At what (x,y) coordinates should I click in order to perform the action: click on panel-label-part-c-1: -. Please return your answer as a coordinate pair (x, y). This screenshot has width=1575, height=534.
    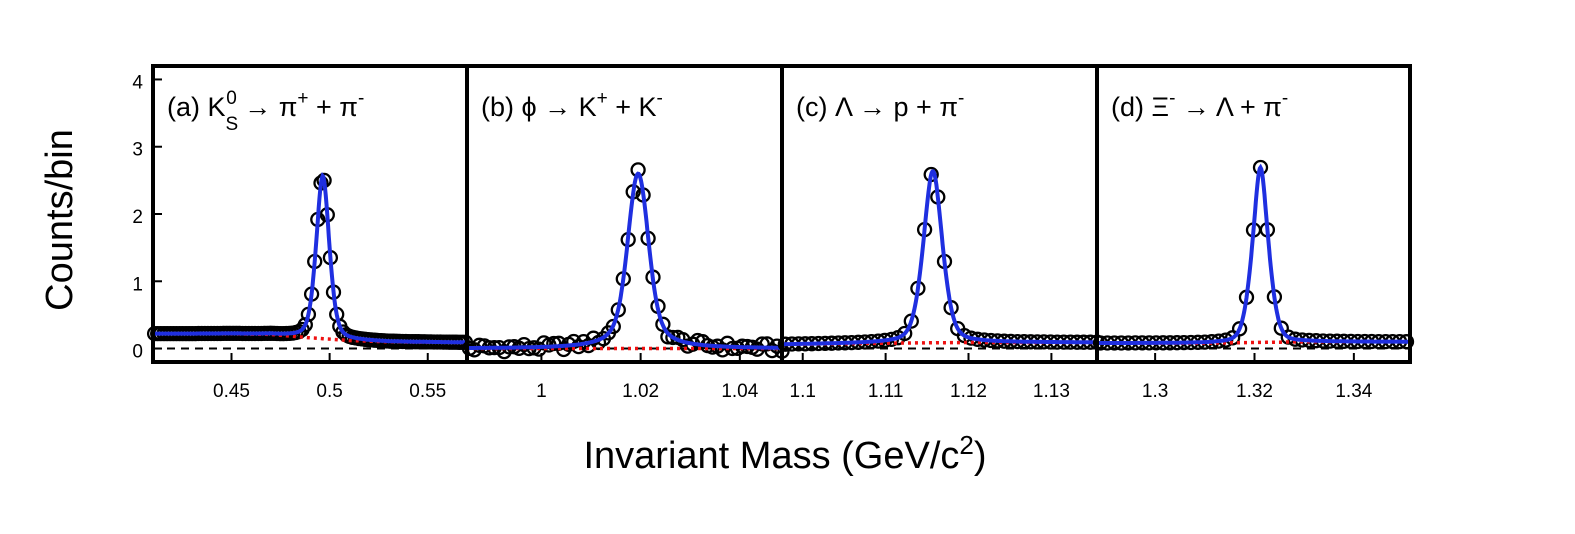
    Looking at the image, I should click on (961, 98).